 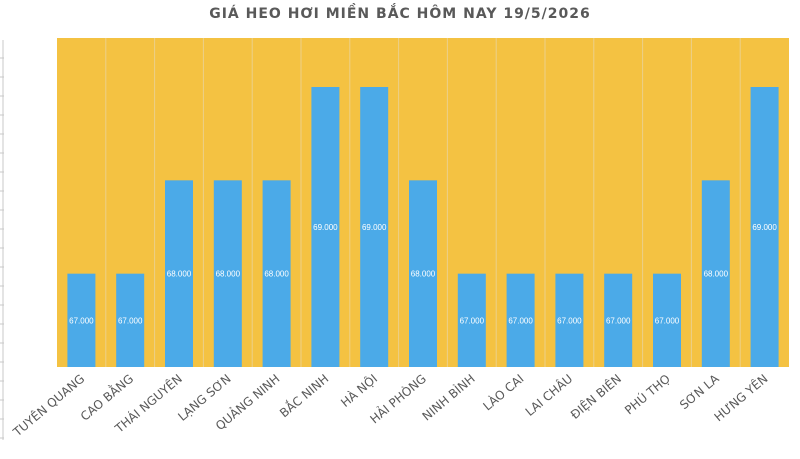 What do you see at coordinates (647, 394) in the screenshot?
I see `category-label: PHÚ THỌ` at bounding box center [647, 394].